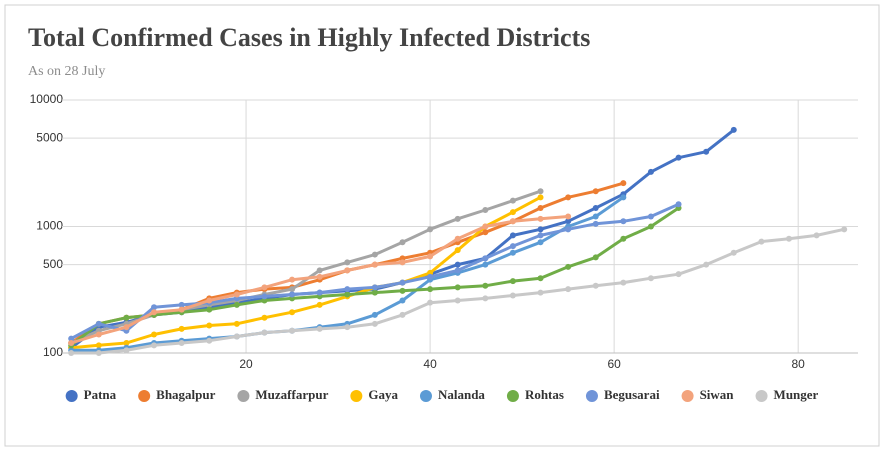 This screenshot has width=885, height=452. What do you see at coordinates (799, 364) in the screenshot?
I see `x-tick-label: 80` at bounding box center [799, 364].